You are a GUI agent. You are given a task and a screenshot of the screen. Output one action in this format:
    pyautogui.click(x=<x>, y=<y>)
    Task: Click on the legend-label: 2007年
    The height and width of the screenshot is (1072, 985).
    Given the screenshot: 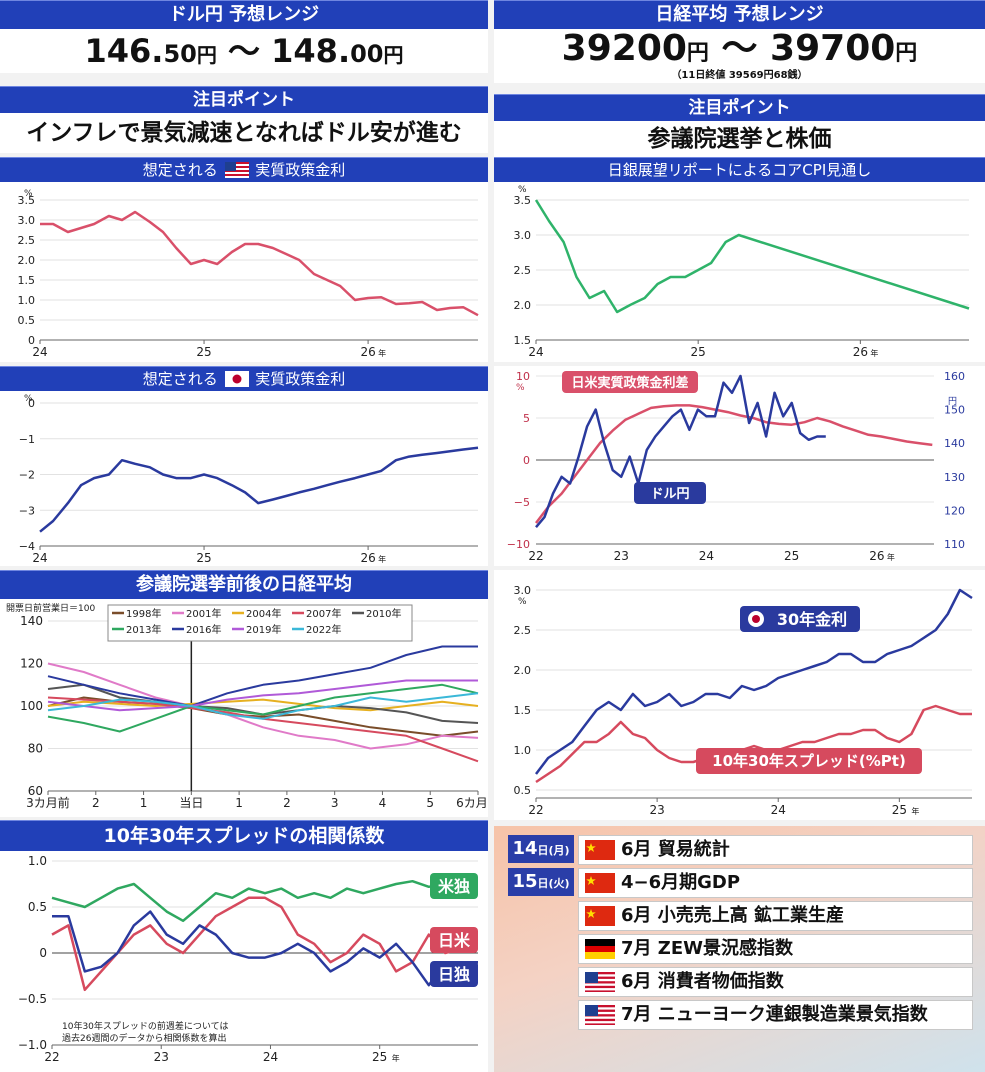 What is the action you would take?
    pyautogui.click(x=323, y=613)
    